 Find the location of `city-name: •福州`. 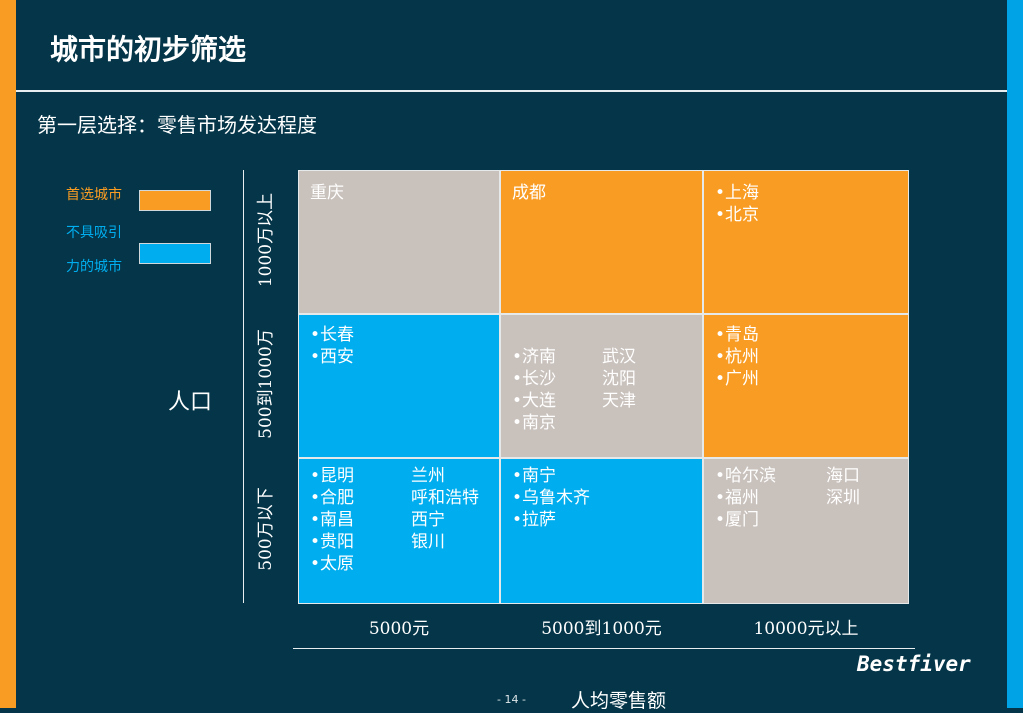

city-name: •福州 is located at coordinates (737, 498).